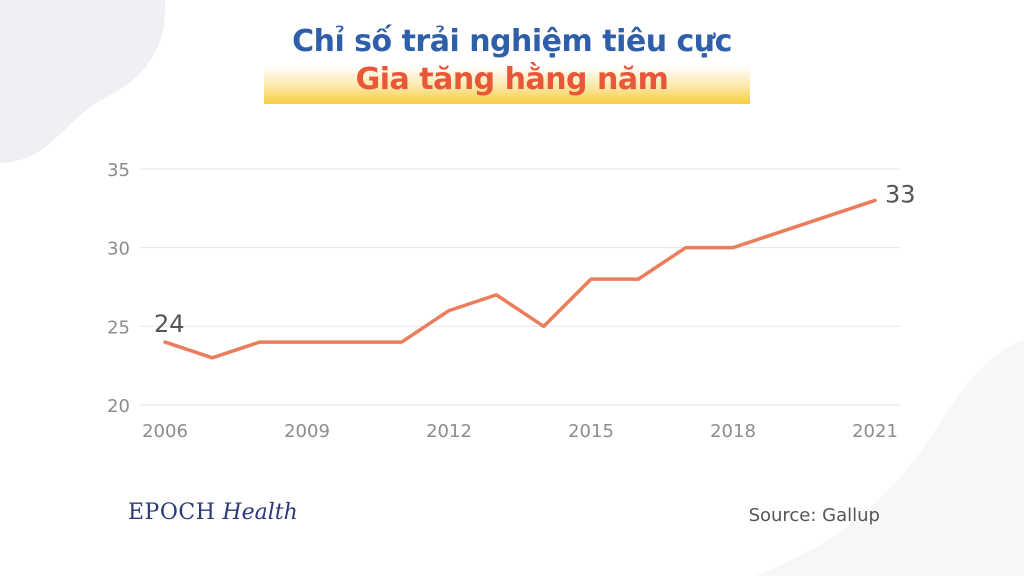 This screenshot has height=576, width=1024. Describe the element at coordinates (875, 431) in the screenshot. I see `x-tick-label: 2021` at that location.